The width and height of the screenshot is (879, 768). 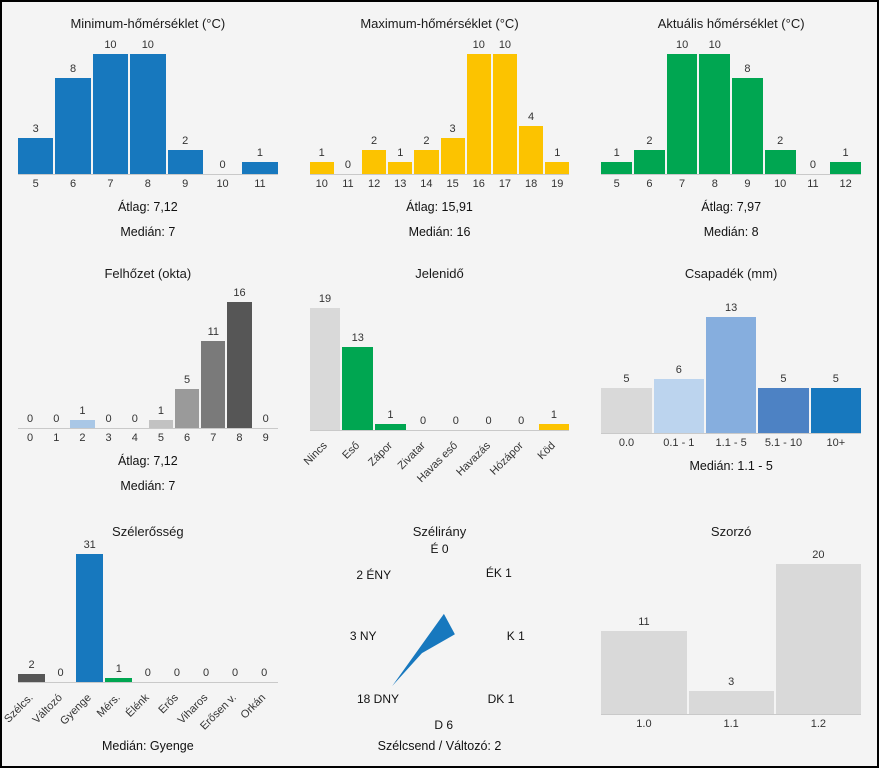 What do you see at coordinates (110, 184) in the screenshot?
I see `x-tick-label: 7` at bounding box center [110, 184].